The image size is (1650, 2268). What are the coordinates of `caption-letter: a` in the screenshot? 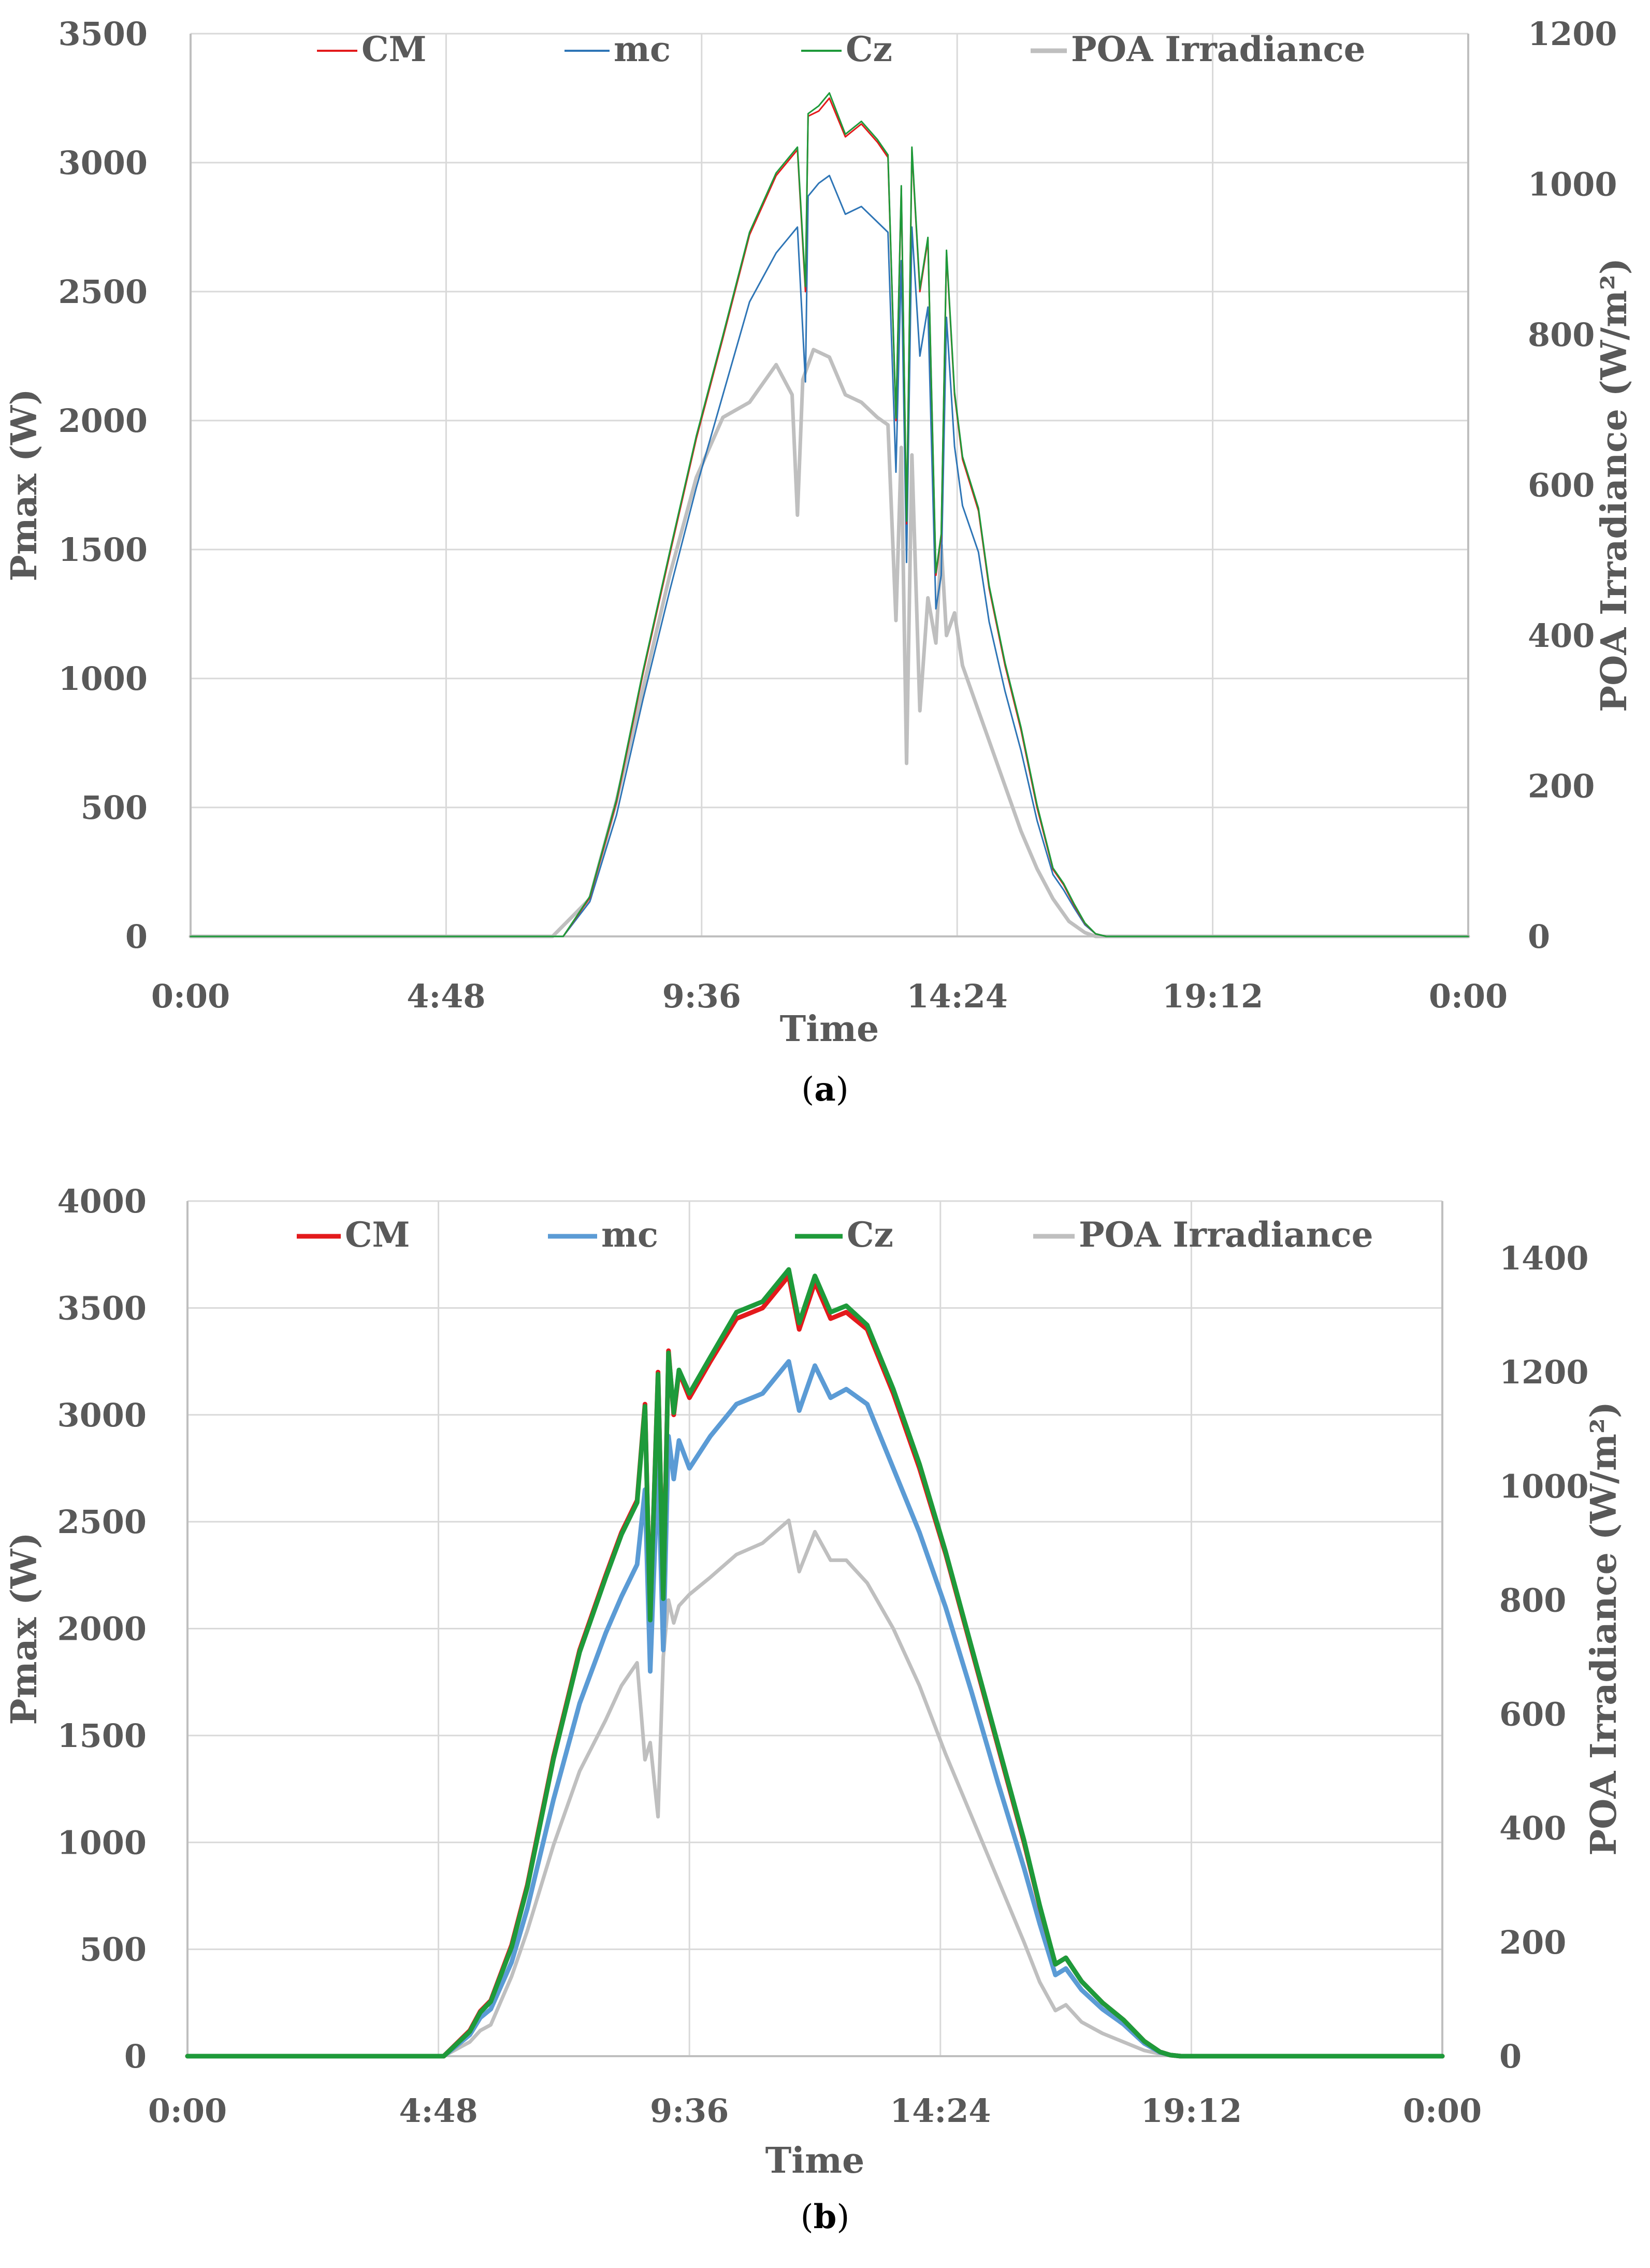 It's located at (824, 1089).